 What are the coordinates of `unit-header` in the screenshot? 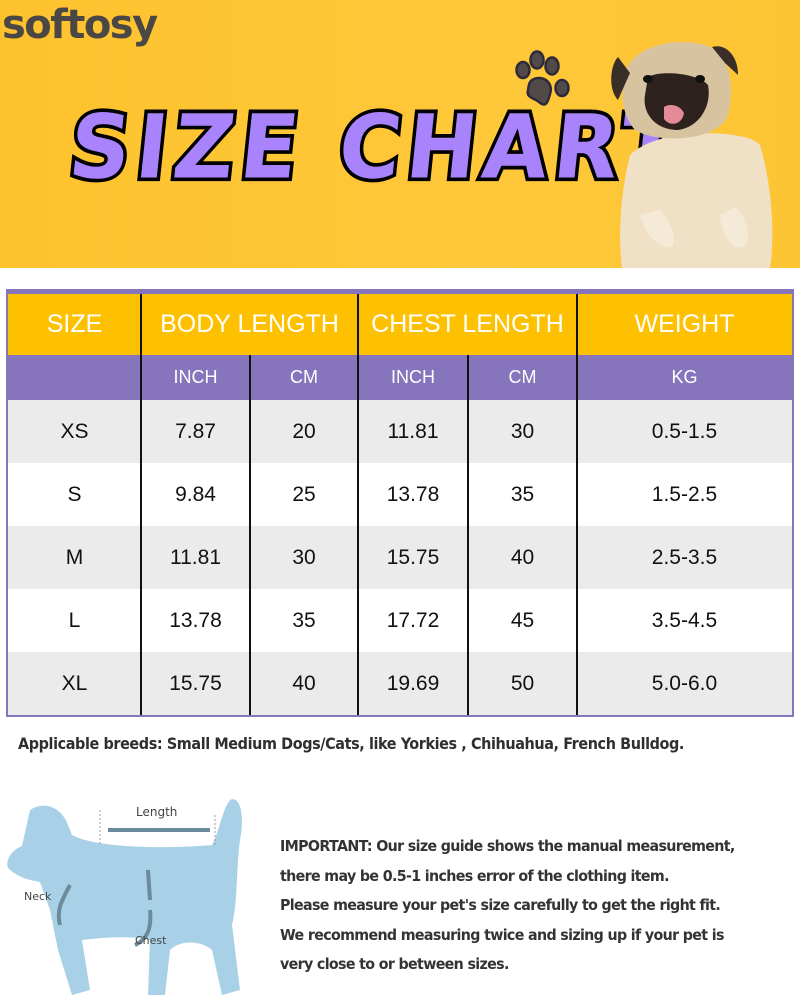 It's located at (74, 377).